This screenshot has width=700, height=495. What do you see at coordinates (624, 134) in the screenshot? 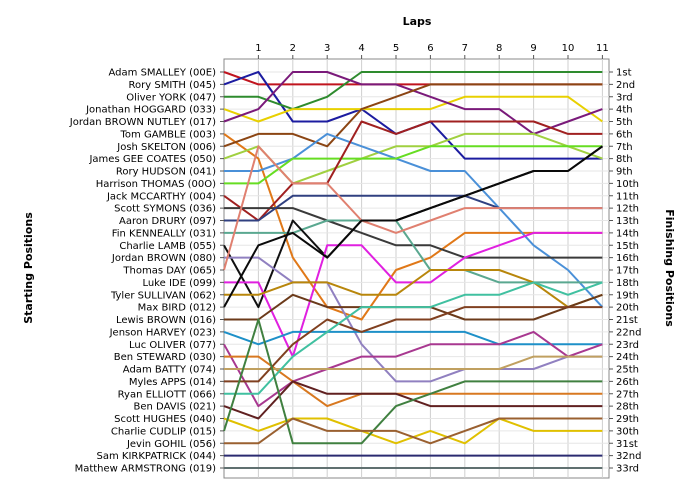
I see `finishing-label-6: 6th` at bounding box center [624, 134].